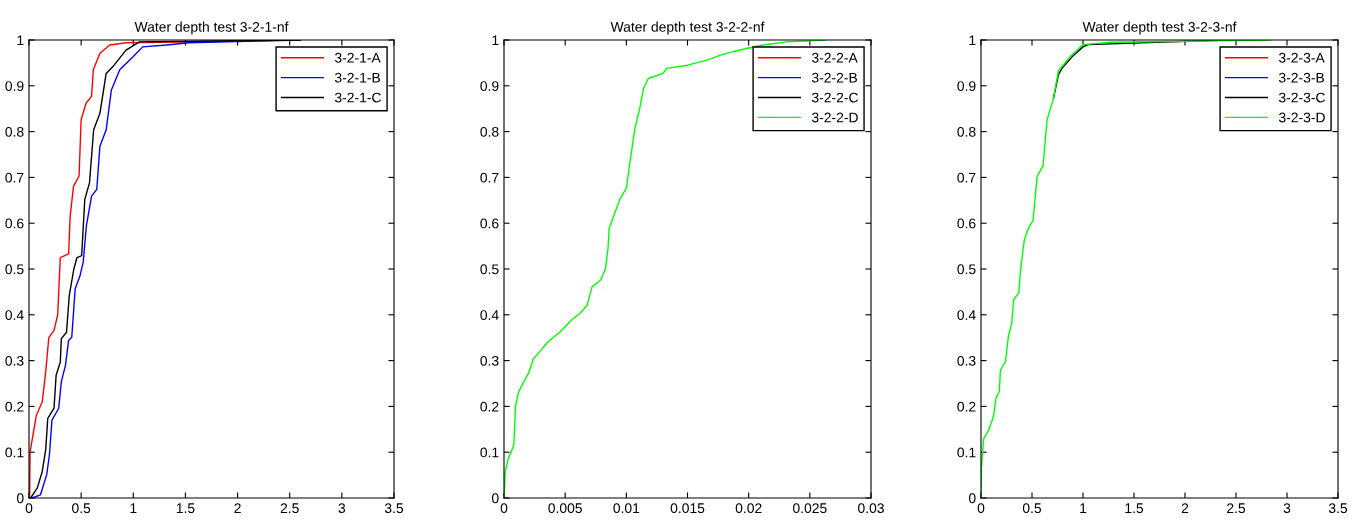  Describe the element at coordinates (1301, 57) in the screenshot. I see `legend-label: 3-2-3-A` at that location.